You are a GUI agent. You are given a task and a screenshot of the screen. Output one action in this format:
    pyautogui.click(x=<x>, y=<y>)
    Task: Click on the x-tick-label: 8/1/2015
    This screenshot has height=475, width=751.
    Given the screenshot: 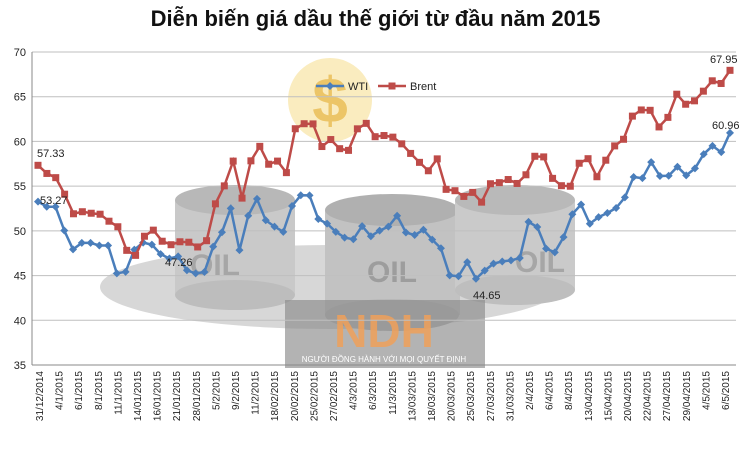 What is the action you would take?
    pyautogui.click(x=99, y=390)
    